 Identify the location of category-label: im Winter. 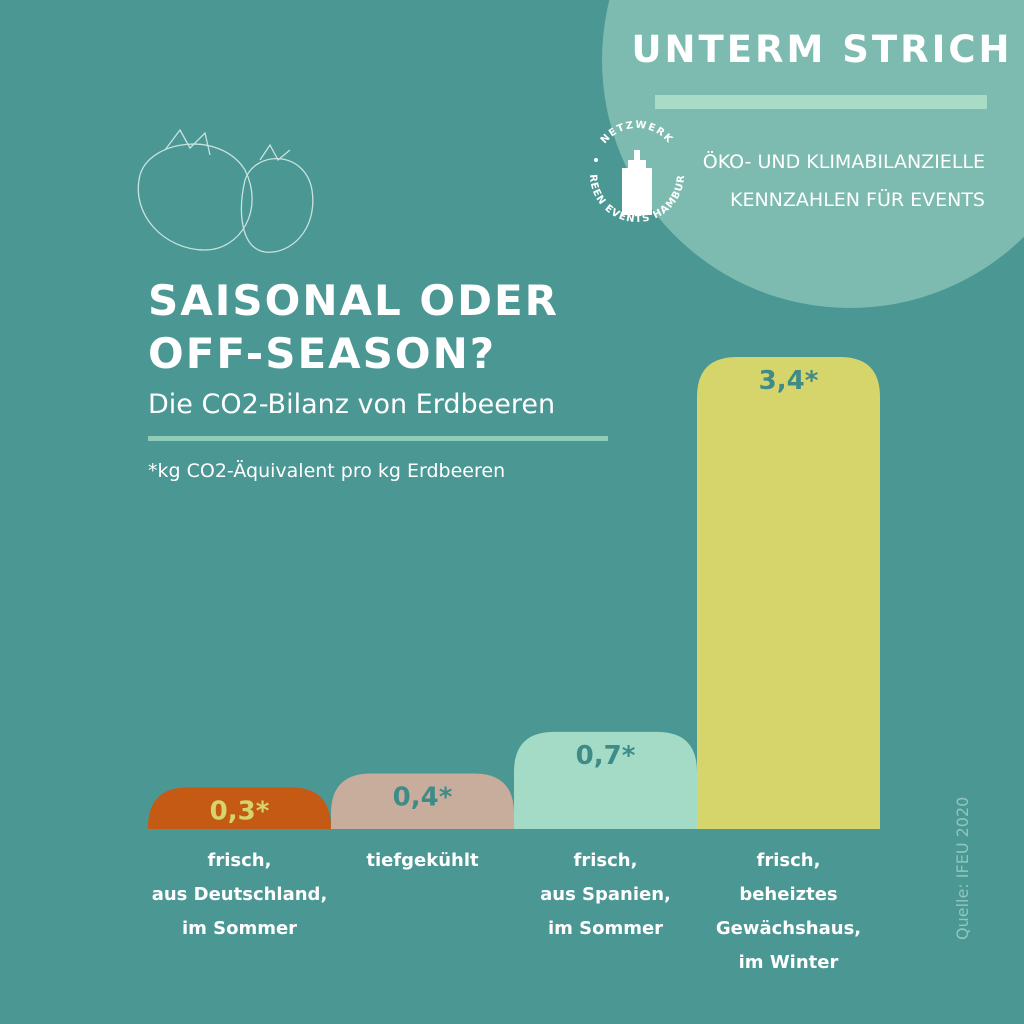
(789, 962).